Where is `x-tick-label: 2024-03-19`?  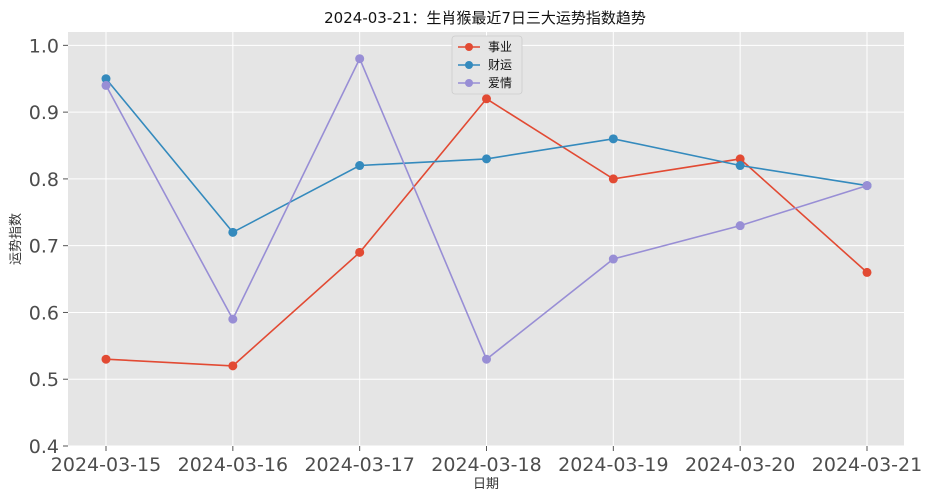 x-tick-label: 2024-03-19 is located at coordinates (613, 465).